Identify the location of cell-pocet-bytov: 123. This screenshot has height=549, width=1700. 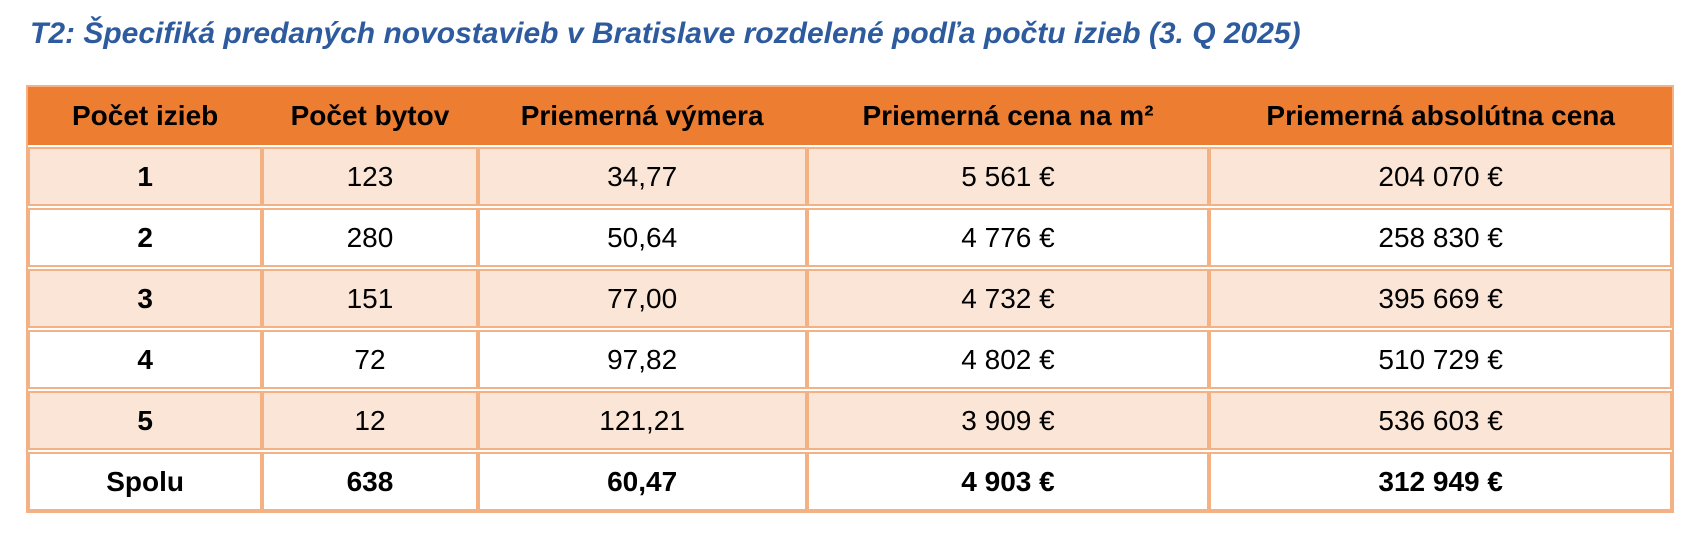
(370, 176).